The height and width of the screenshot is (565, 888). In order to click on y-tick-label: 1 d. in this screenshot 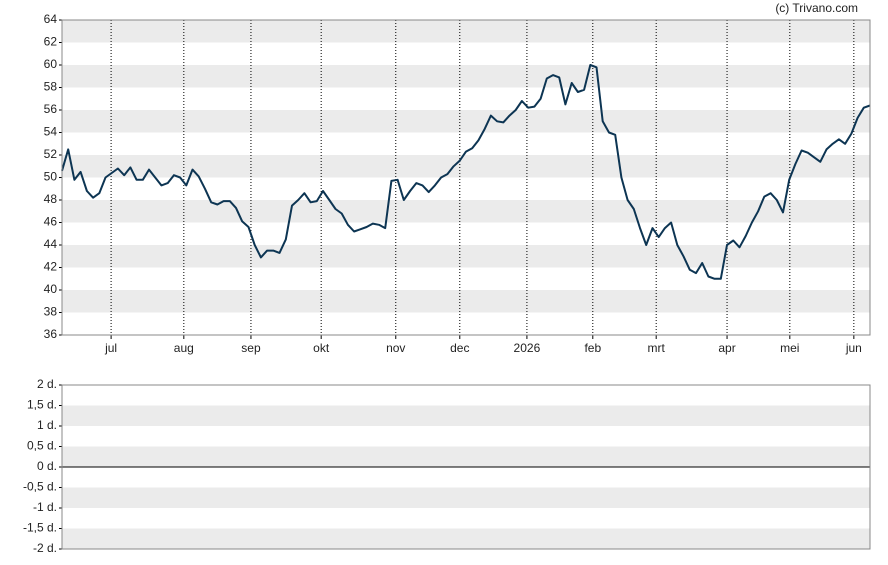, I will do `click(47, 425)`.